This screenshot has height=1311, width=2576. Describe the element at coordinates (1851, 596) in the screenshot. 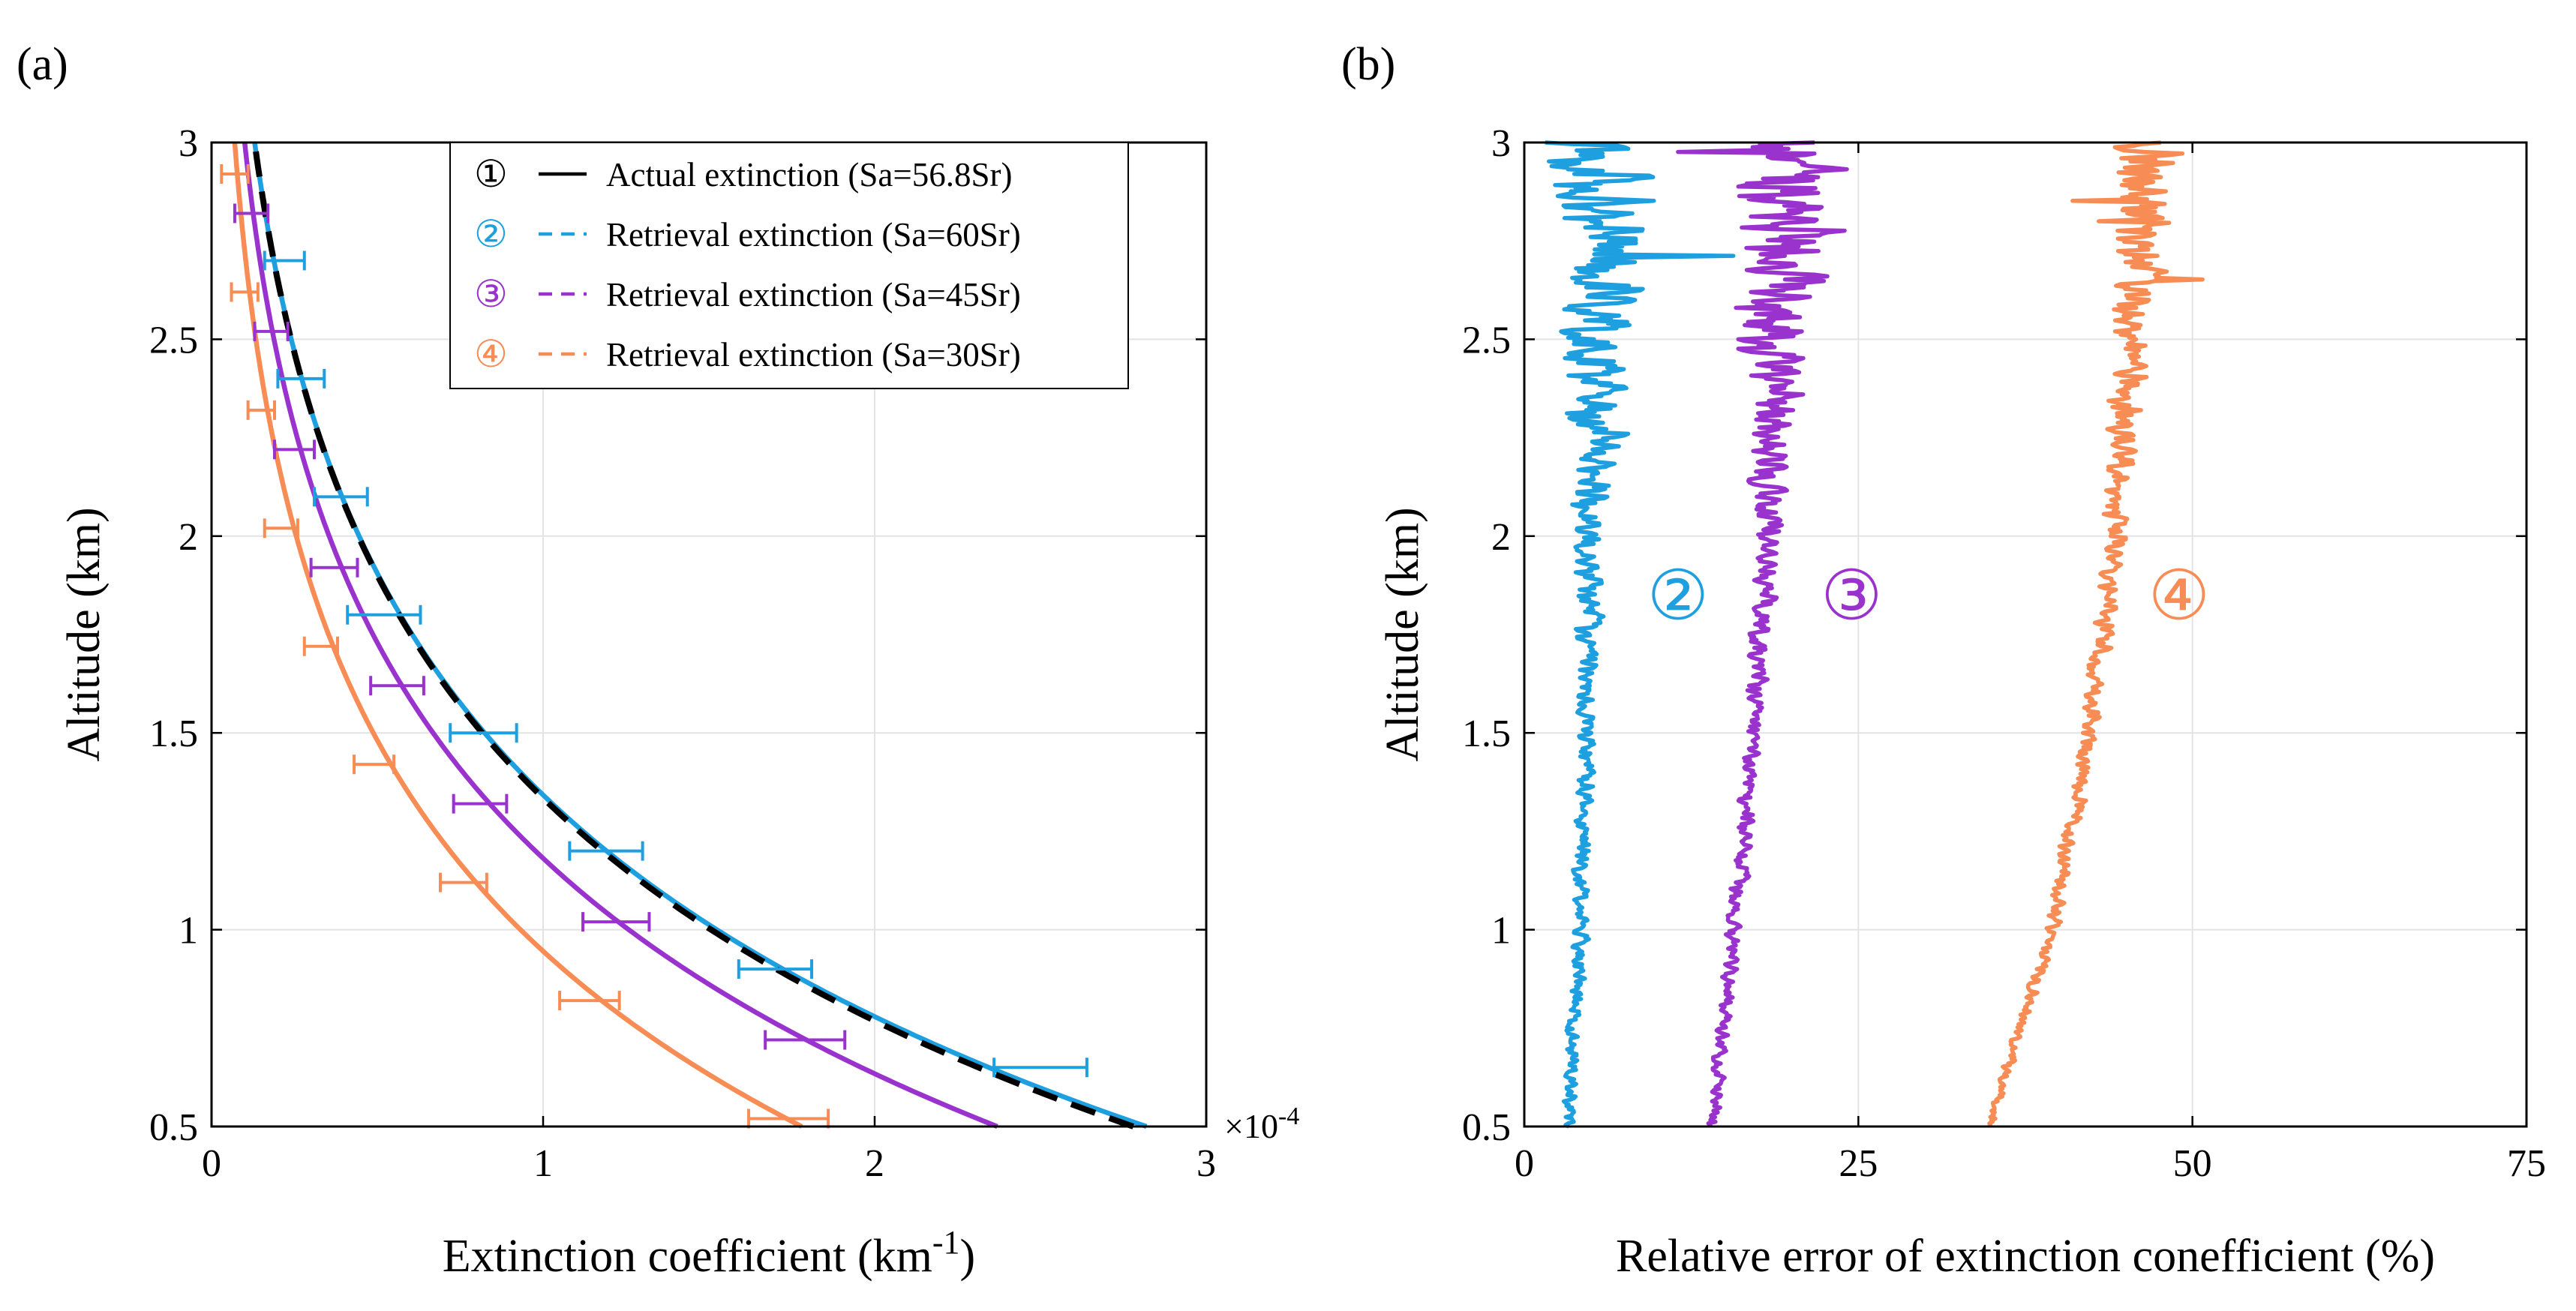

I see `series-annotation: ③` at that location.